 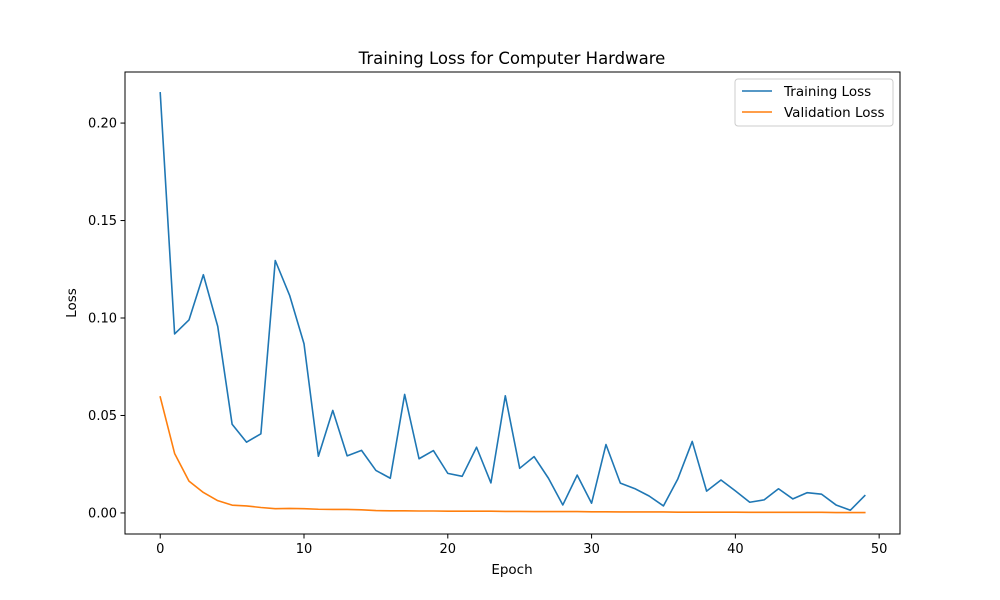 What do you see at coordinates (827, 92) in the screenshot?
I see `legend-label: Training Loss` at bounding box center [827, 92].